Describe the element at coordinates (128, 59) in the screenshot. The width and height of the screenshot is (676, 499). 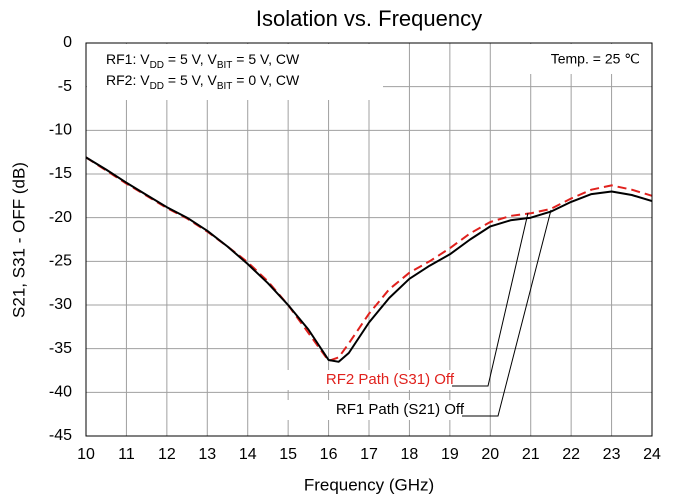
I see `condition-part: RF1: V` at that location.